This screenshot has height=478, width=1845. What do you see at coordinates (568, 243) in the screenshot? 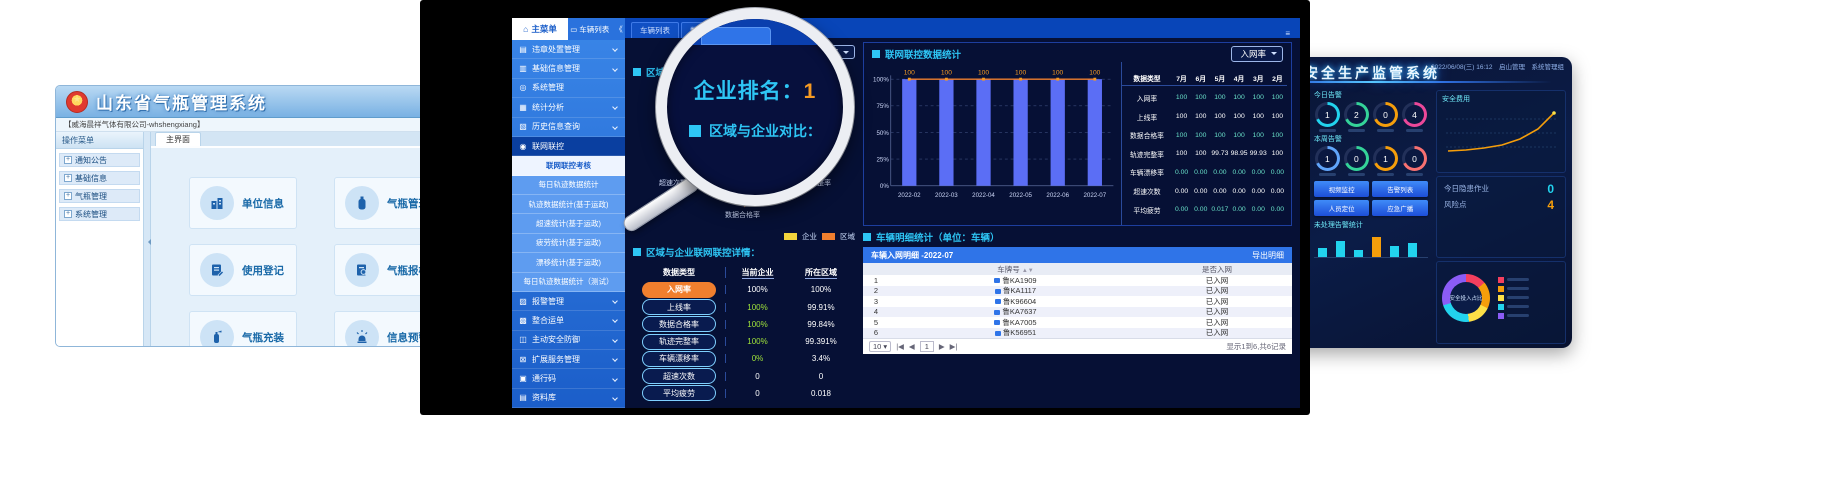
I see `submenu-fatigue-stats: 疲劳统计(基于运政)` at bounding box center [568, 243].